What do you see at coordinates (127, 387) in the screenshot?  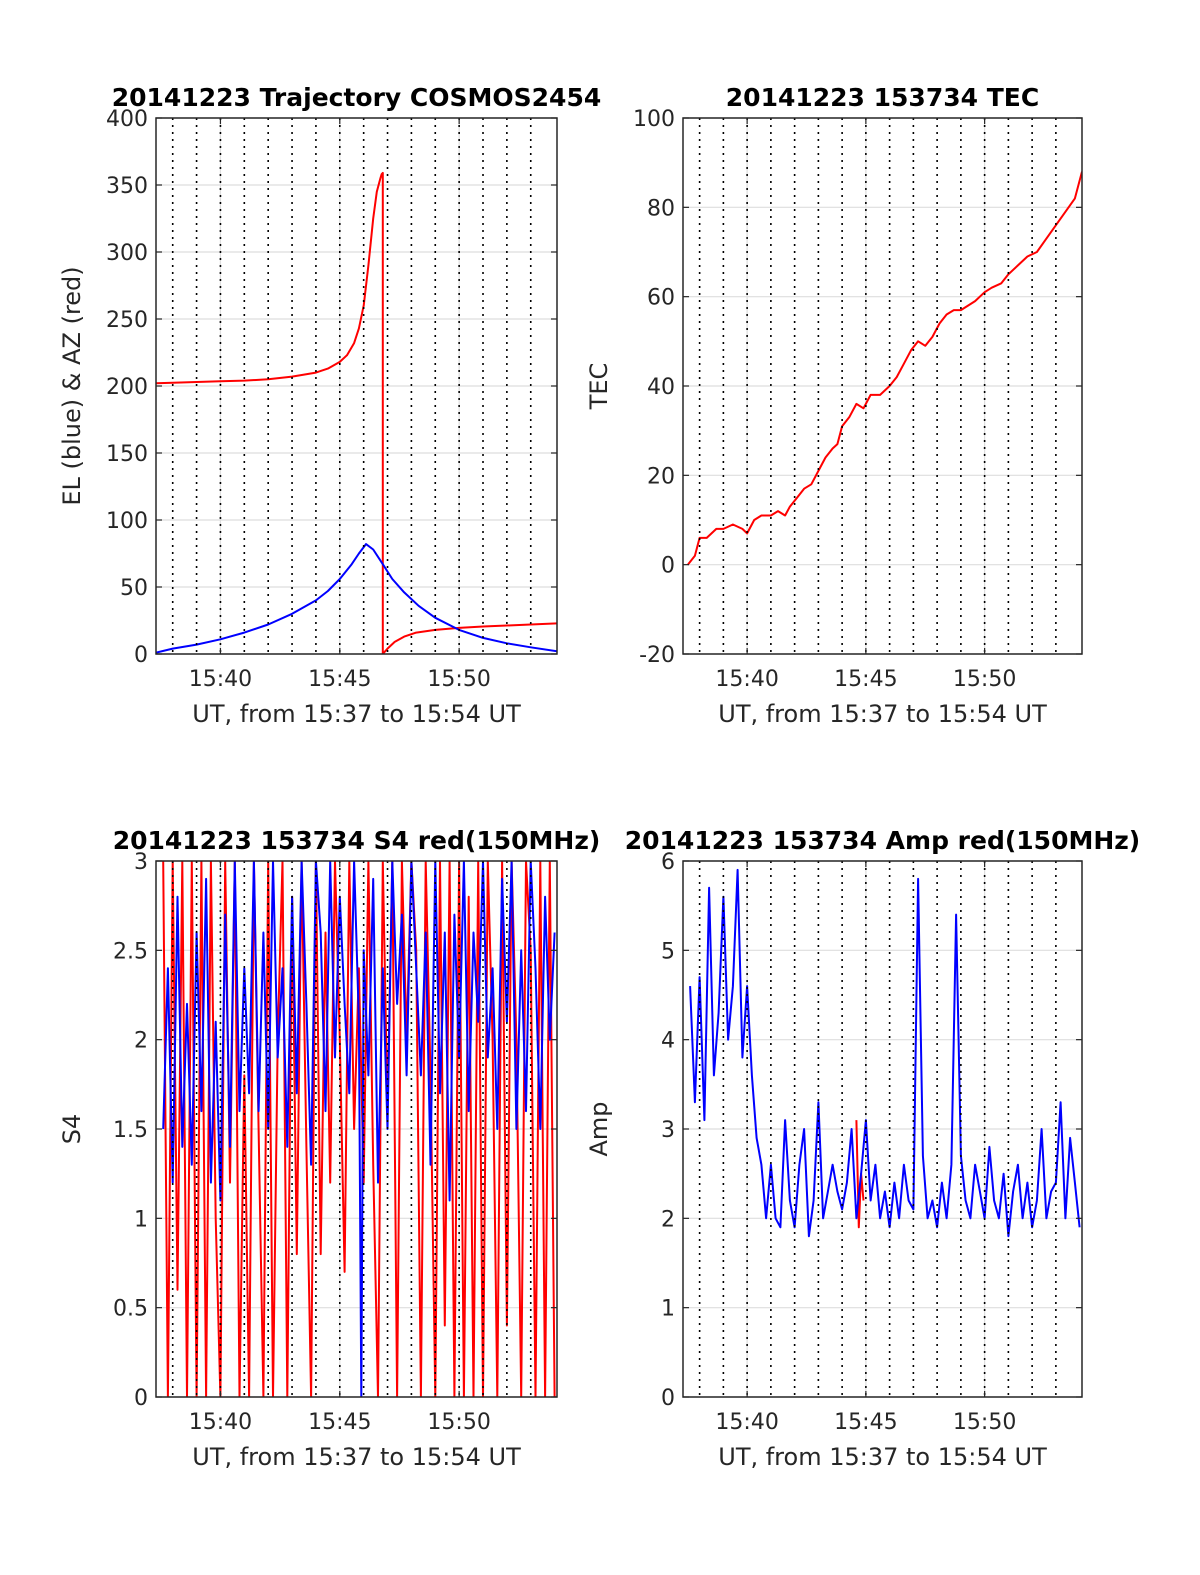 I see `y-tick-label: 200` at bounding box center [127, 387].